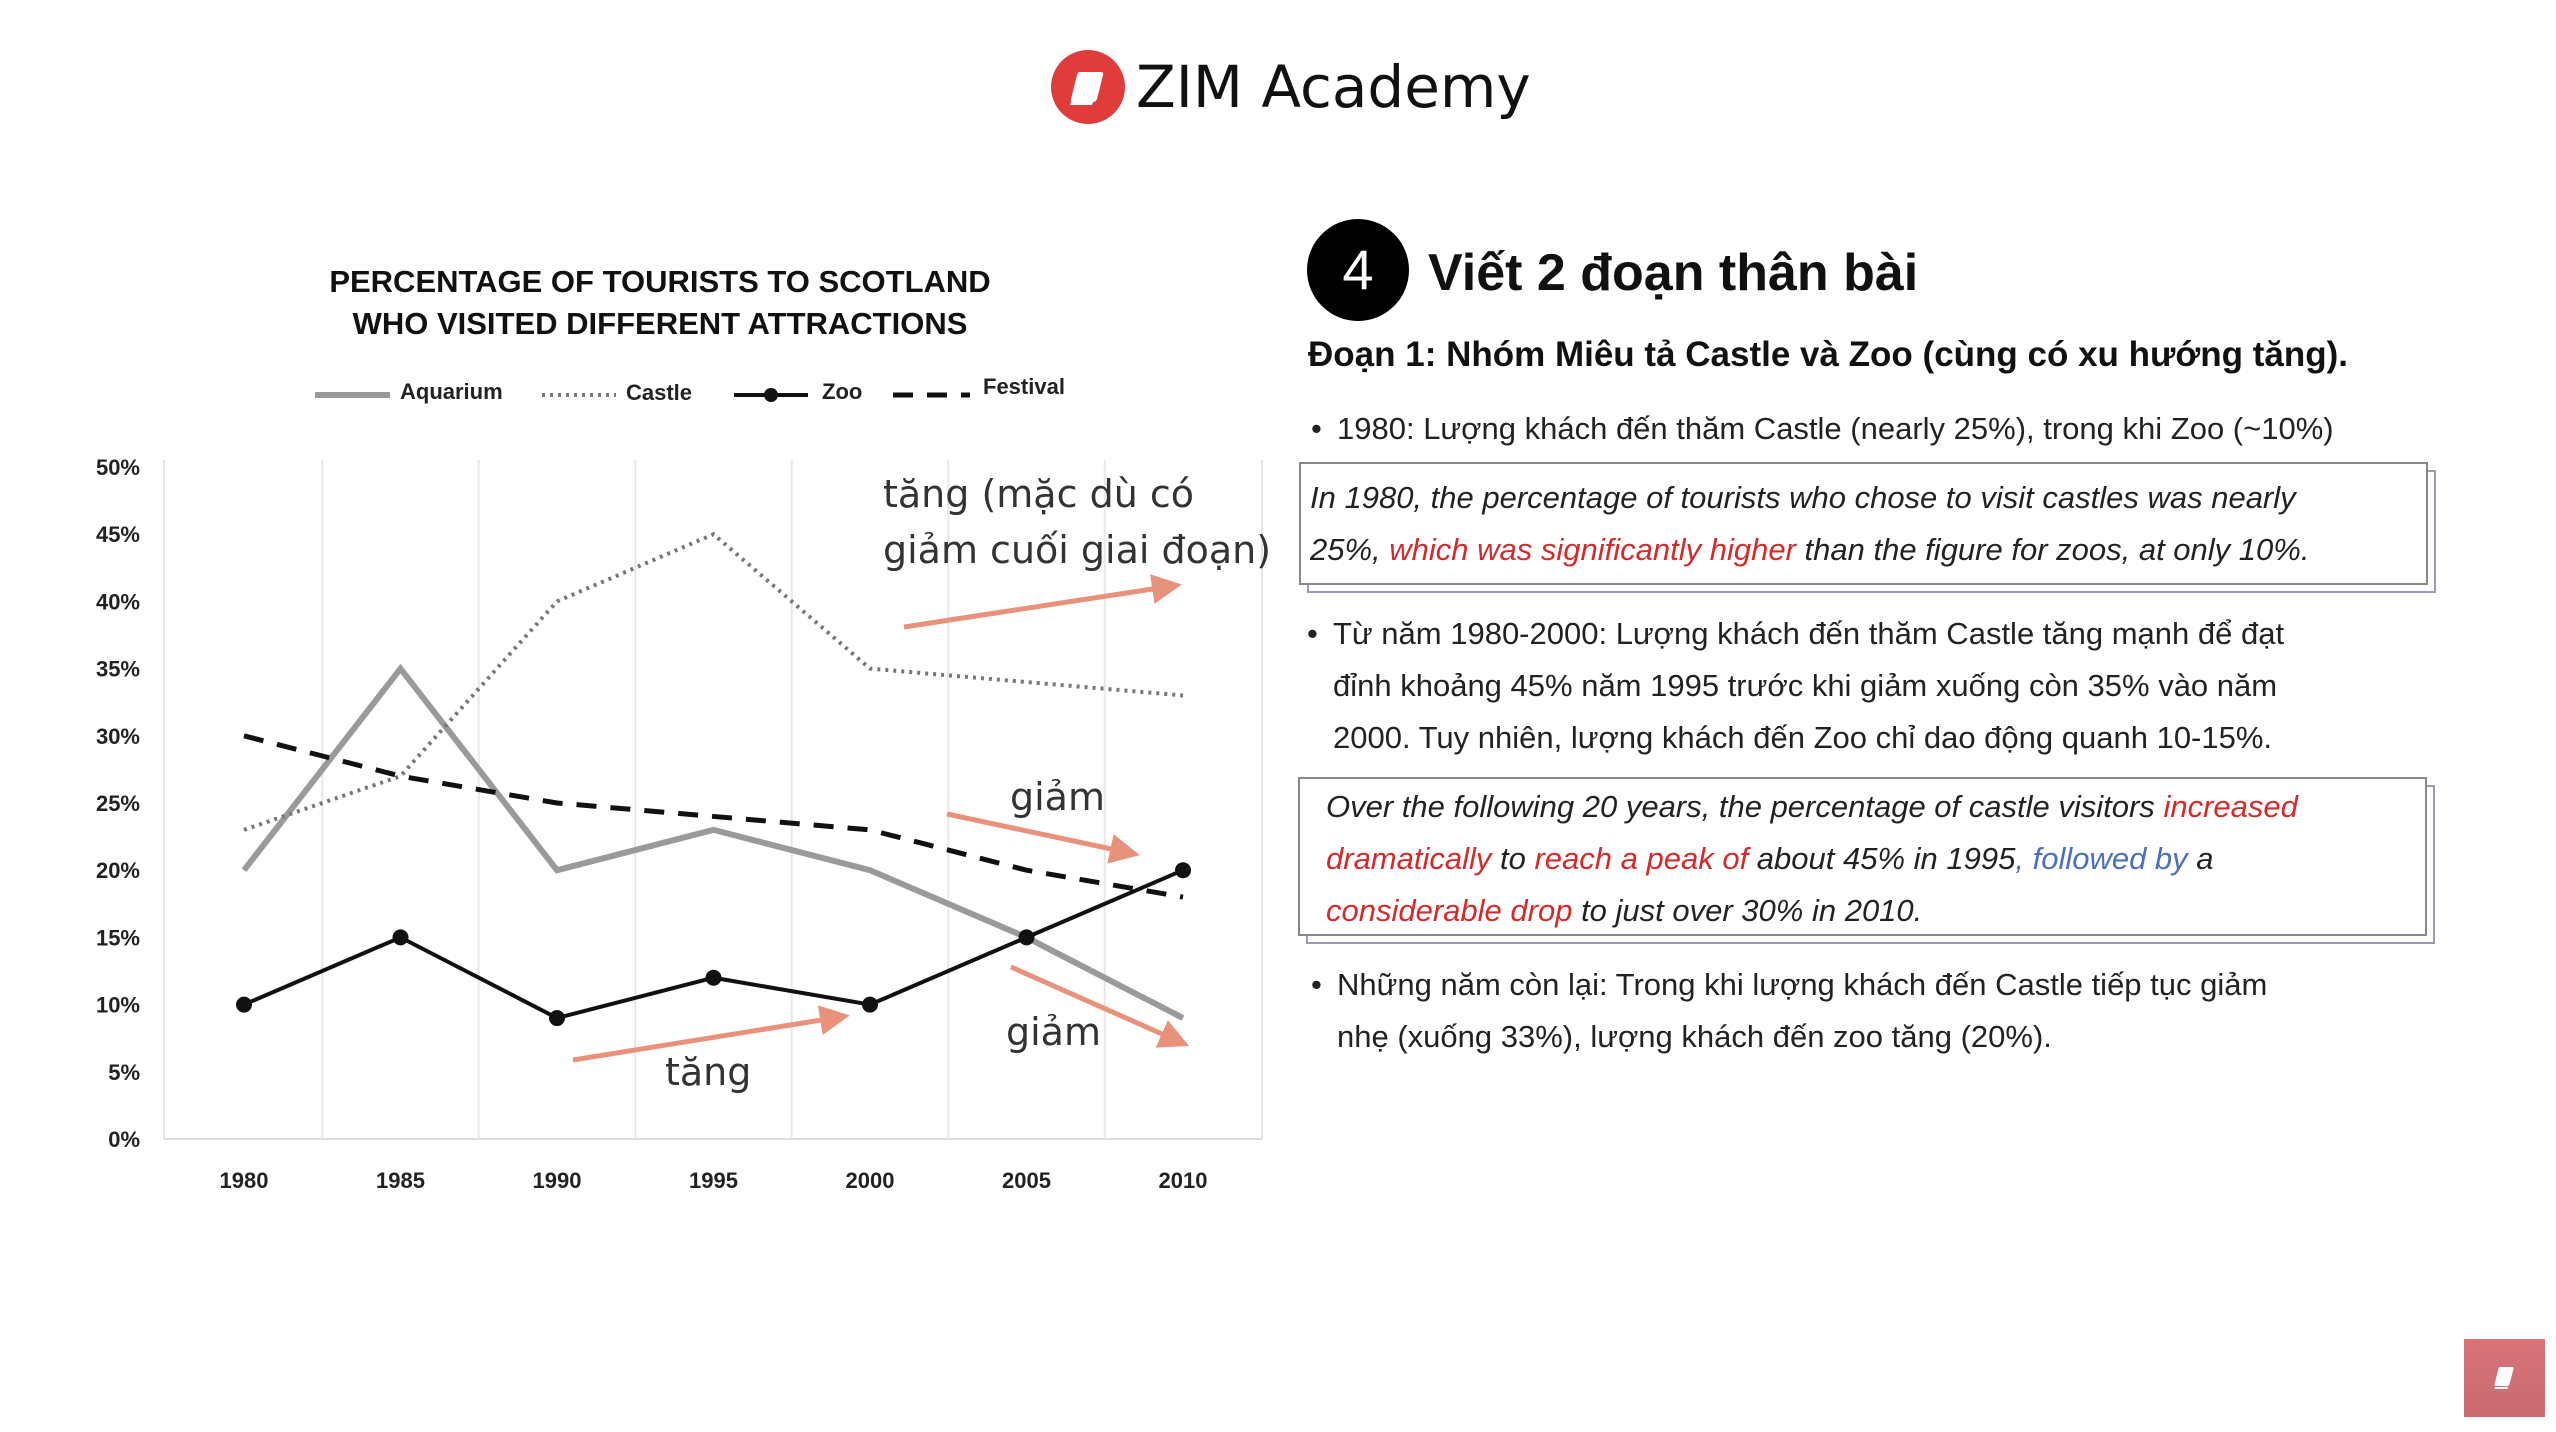 The height and width of the screenshot is (1432, 2556). I want to click on text: than the figure for zoos, at only 10%., so click(2052, 549).